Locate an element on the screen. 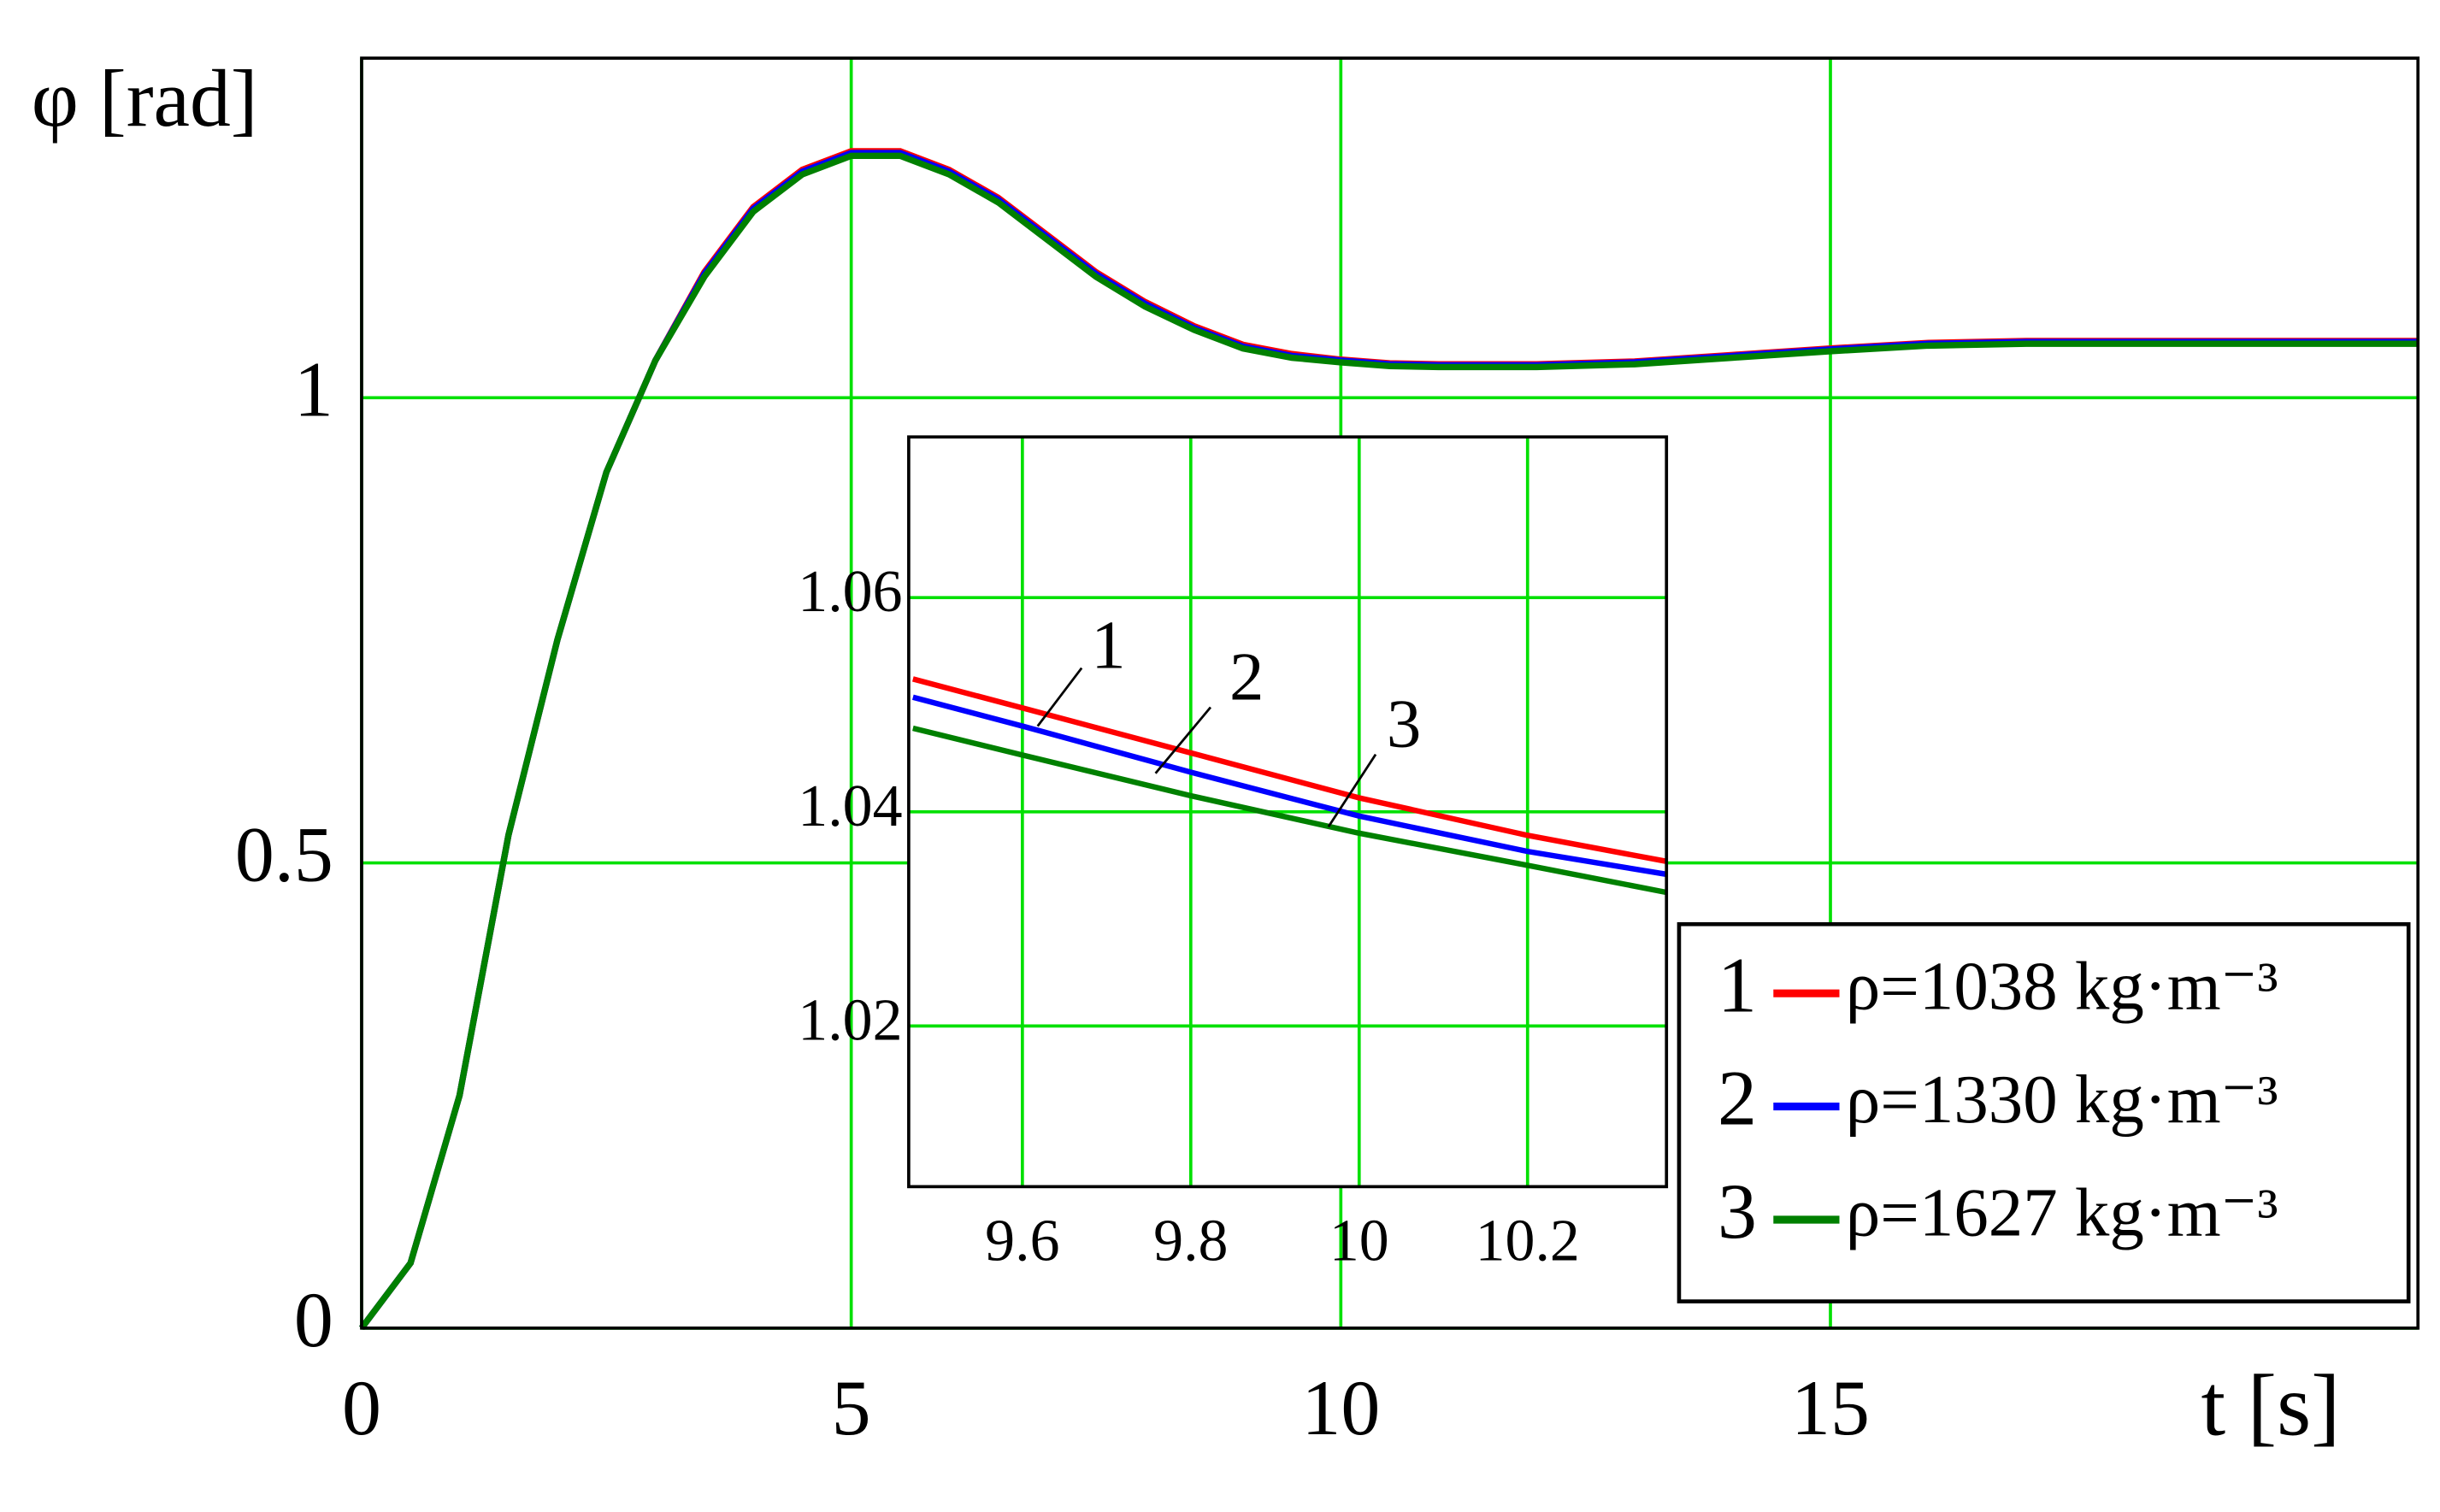  y-tick-label: 0.5 is located at coordinates (284, 854).